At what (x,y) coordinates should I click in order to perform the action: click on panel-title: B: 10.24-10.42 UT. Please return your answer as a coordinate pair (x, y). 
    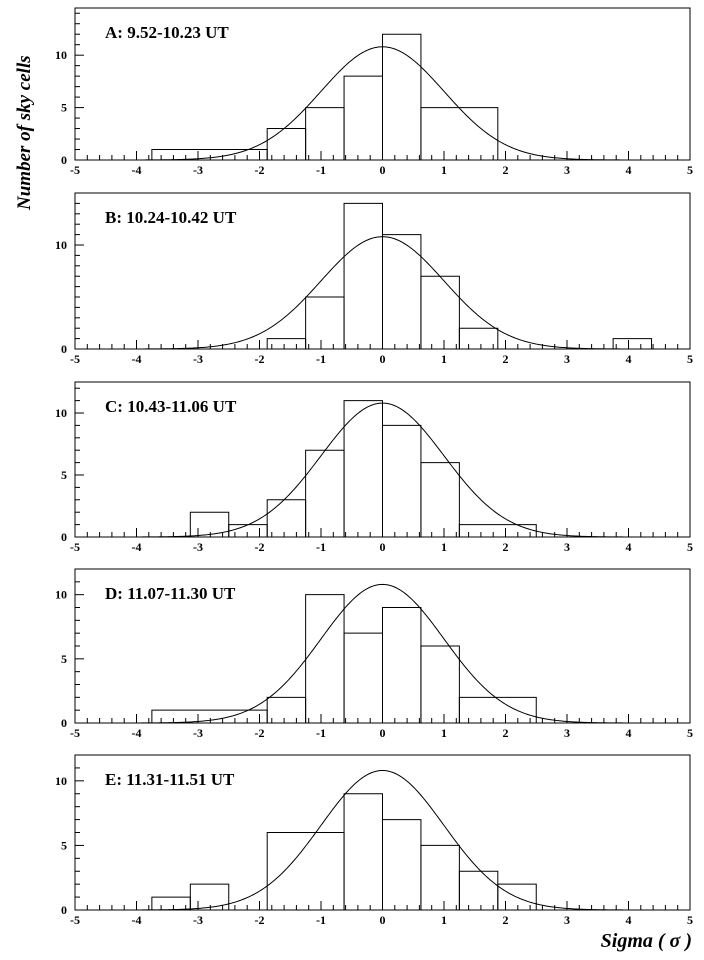
    Looking at the image, I should click on (171, 217).